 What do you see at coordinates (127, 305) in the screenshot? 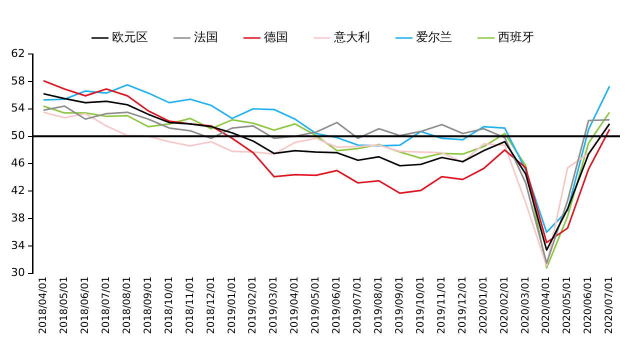
I see `x-tick-label: 2018/08/01` at bounding box center [127, 305].